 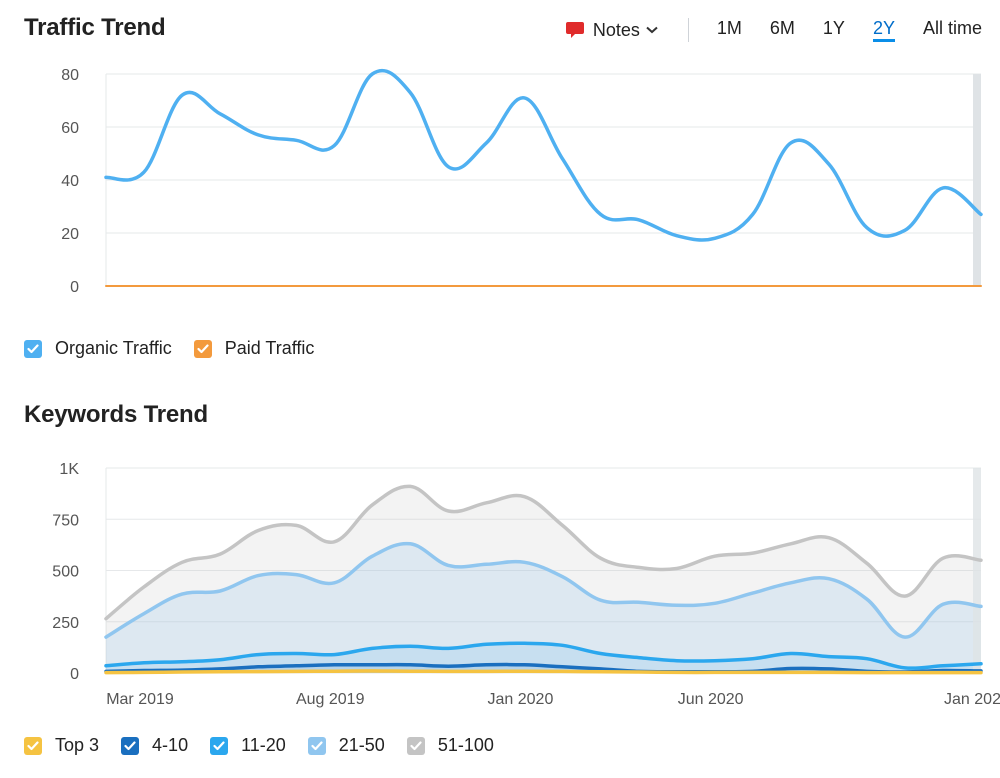 I want to click on y-tick-label: 80, so click(x=70, y=75).